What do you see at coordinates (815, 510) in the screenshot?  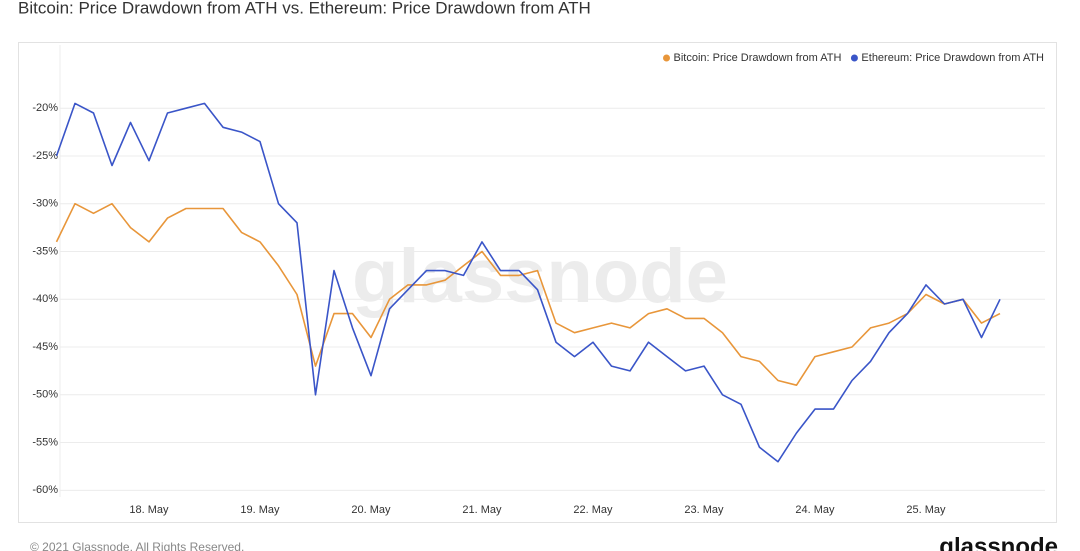 I see `x-tick-label: 24. May` at bounding box center [815, 510].